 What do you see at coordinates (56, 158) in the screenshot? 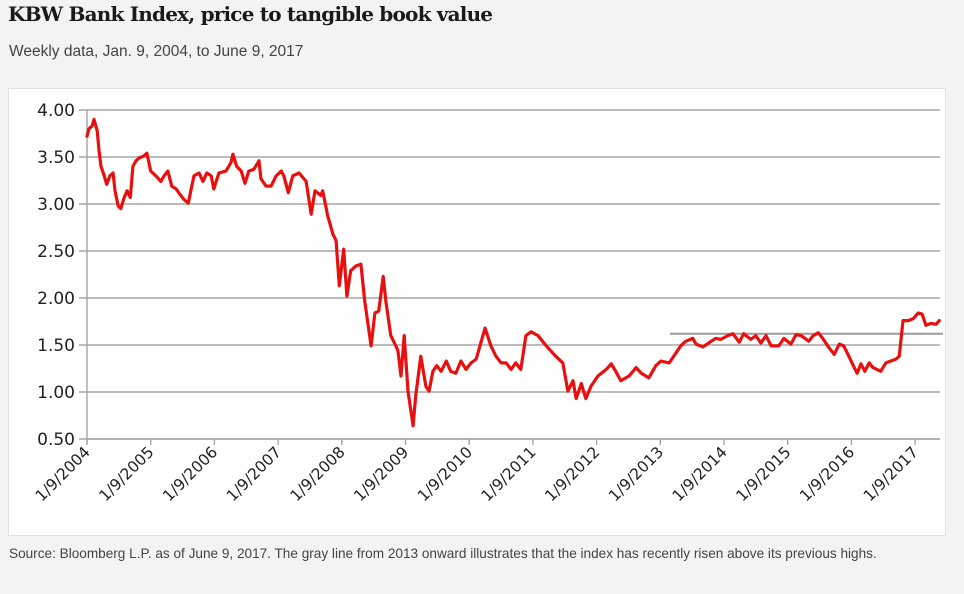
I see `y-tick-label: 3.50` at bounding box center [56, 158].